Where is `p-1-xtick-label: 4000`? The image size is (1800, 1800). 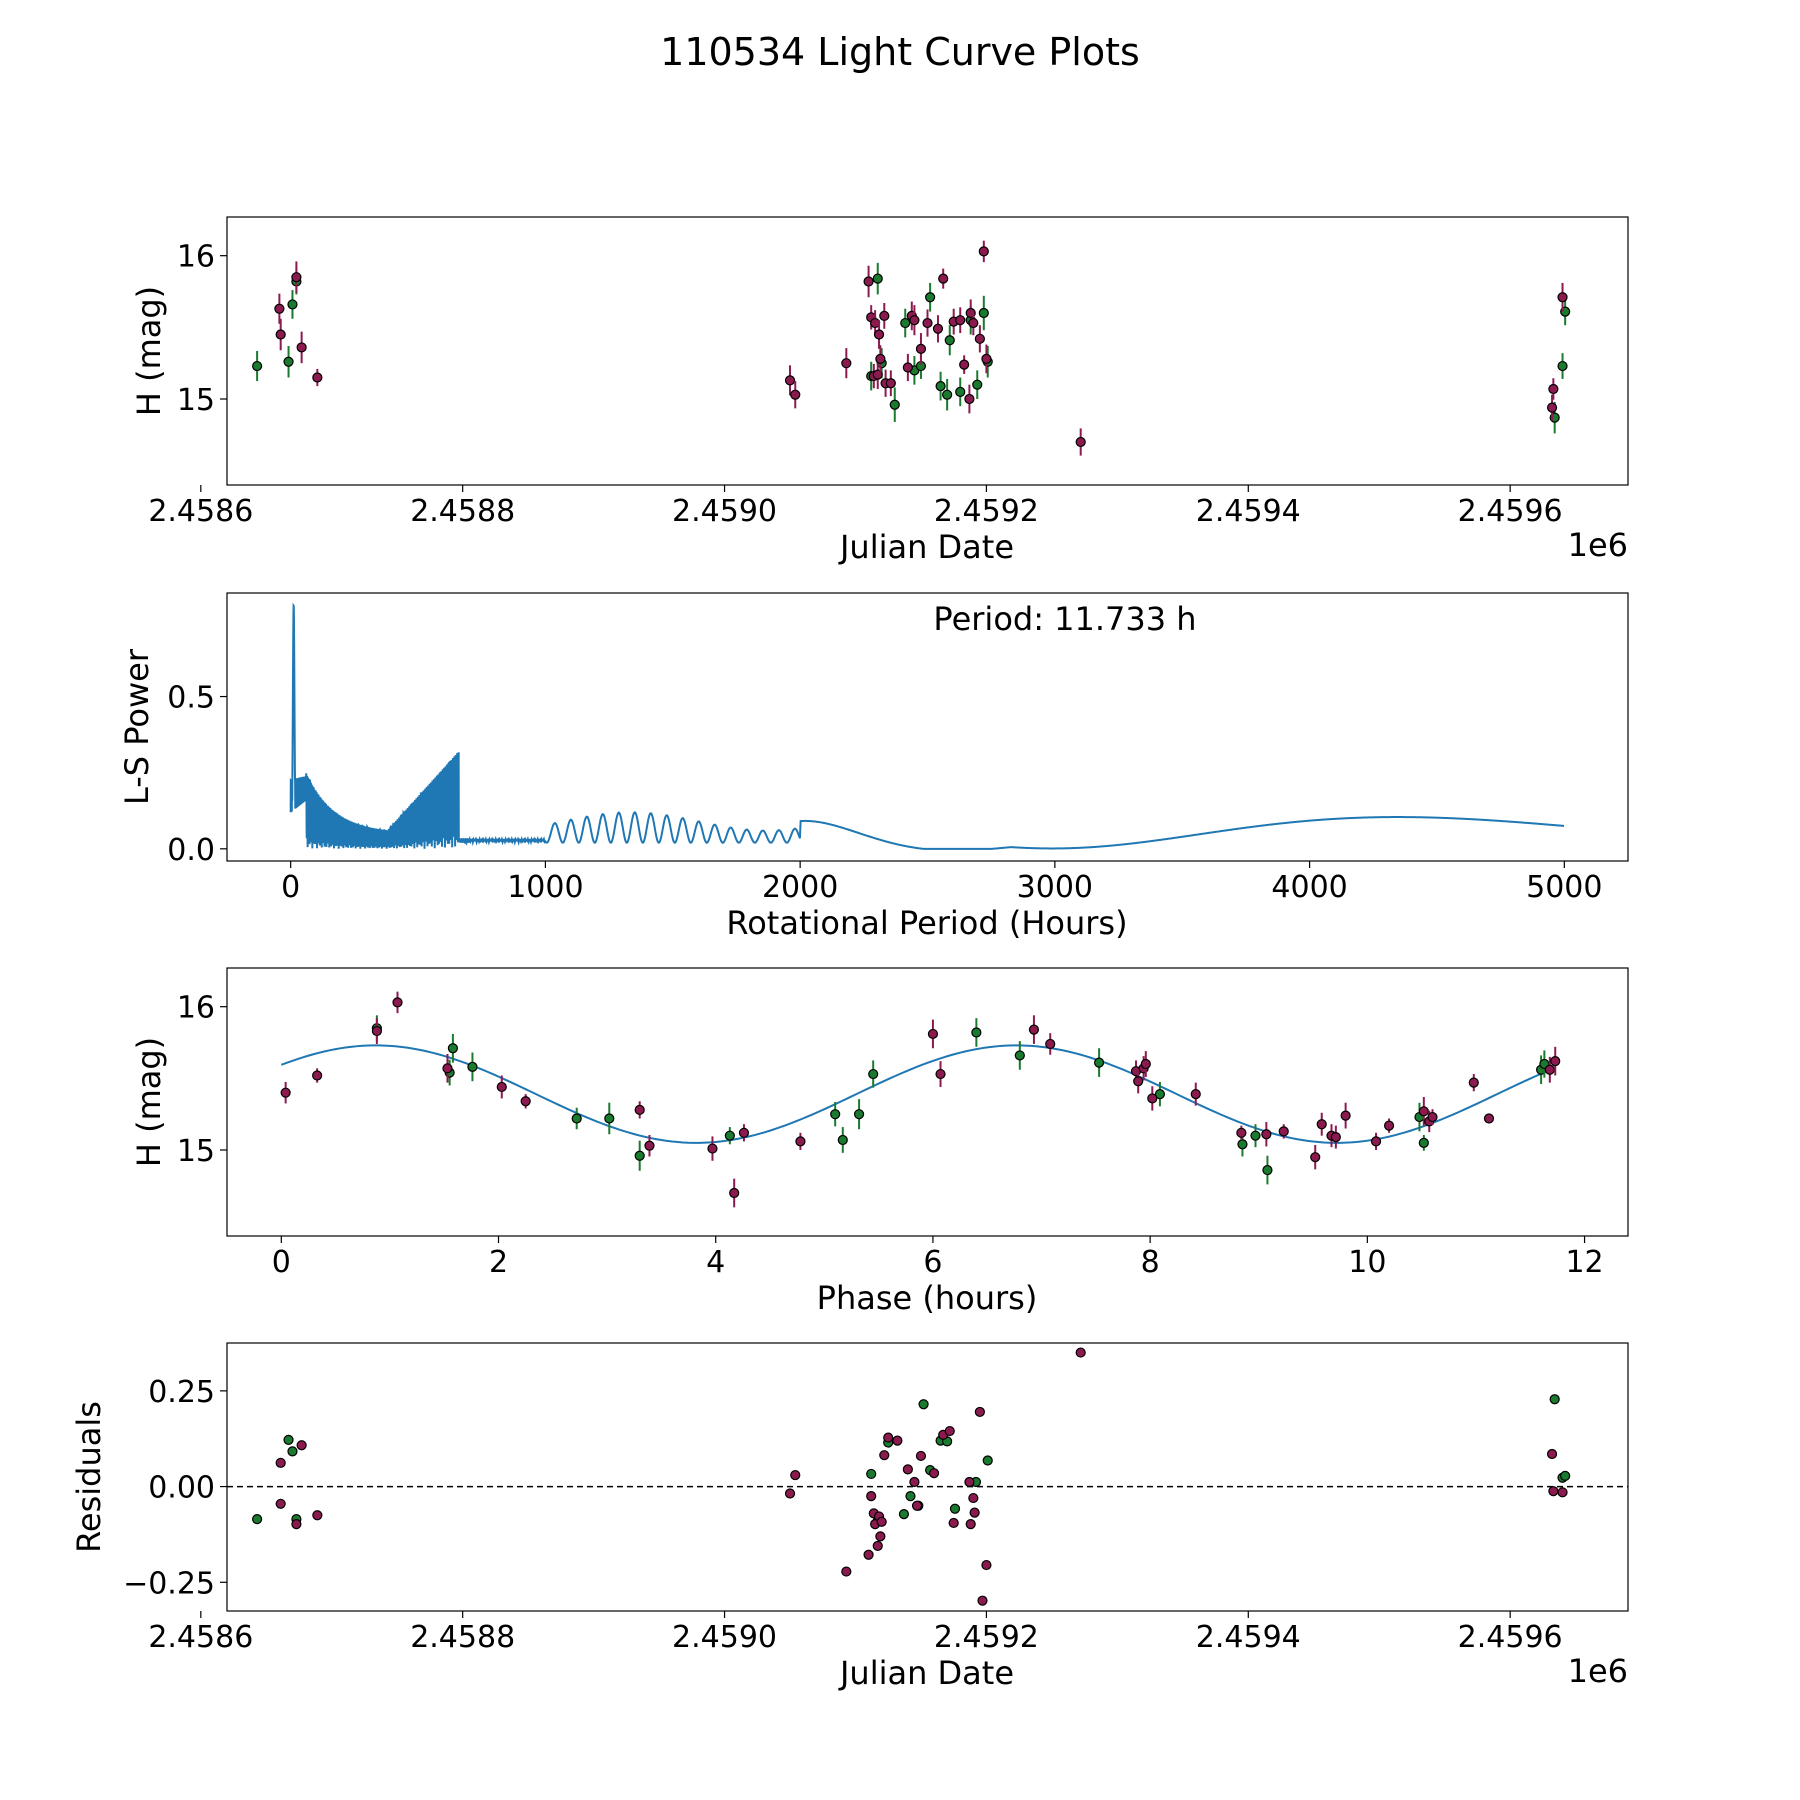
p-1-xtick-label: 4000 is located at coordinates (1309, 887).